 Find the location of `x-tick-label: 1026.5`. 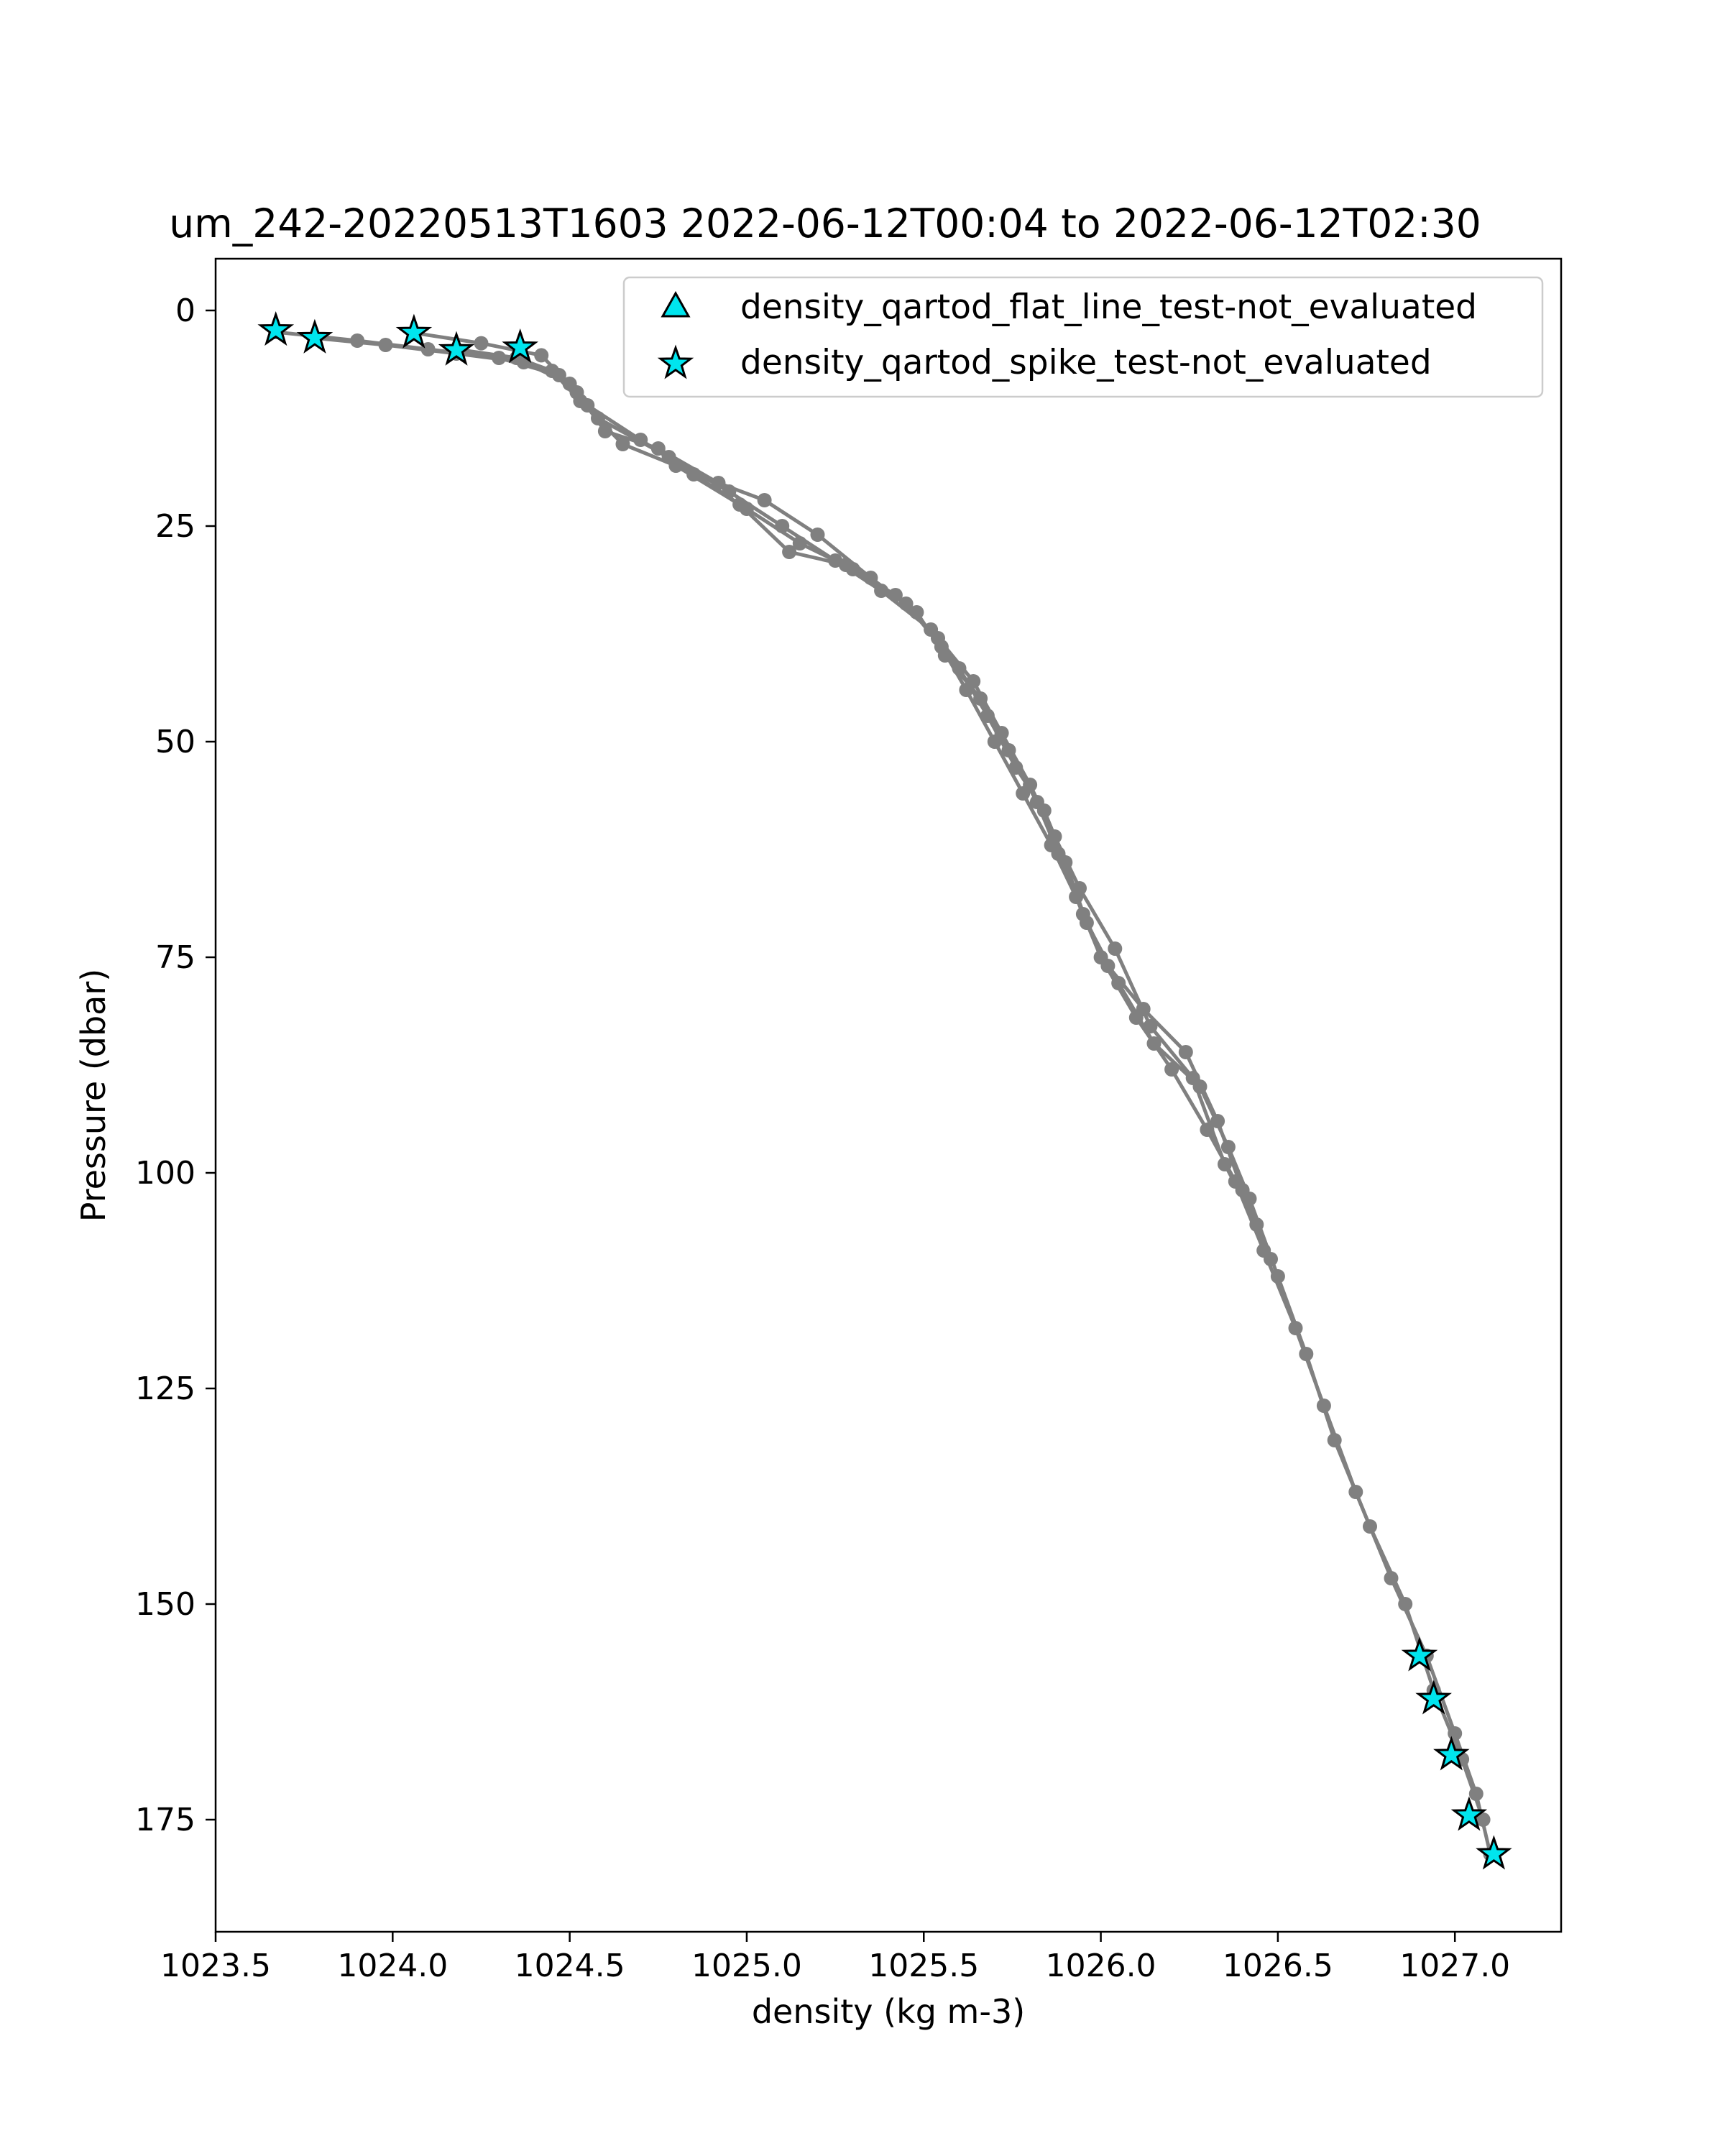

x-tick-label: 1026.5 is located at coordinates (1278, 1966).